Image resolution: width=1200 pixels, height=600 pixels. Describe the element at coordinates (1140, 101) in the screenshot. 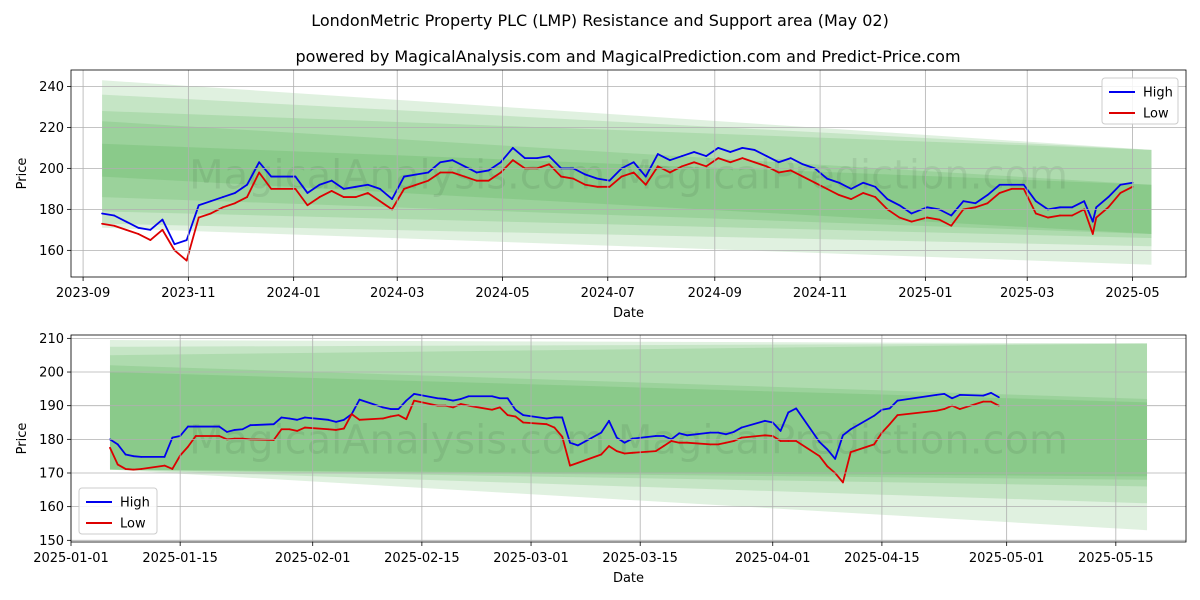

I see `legend: High Low` at that location.